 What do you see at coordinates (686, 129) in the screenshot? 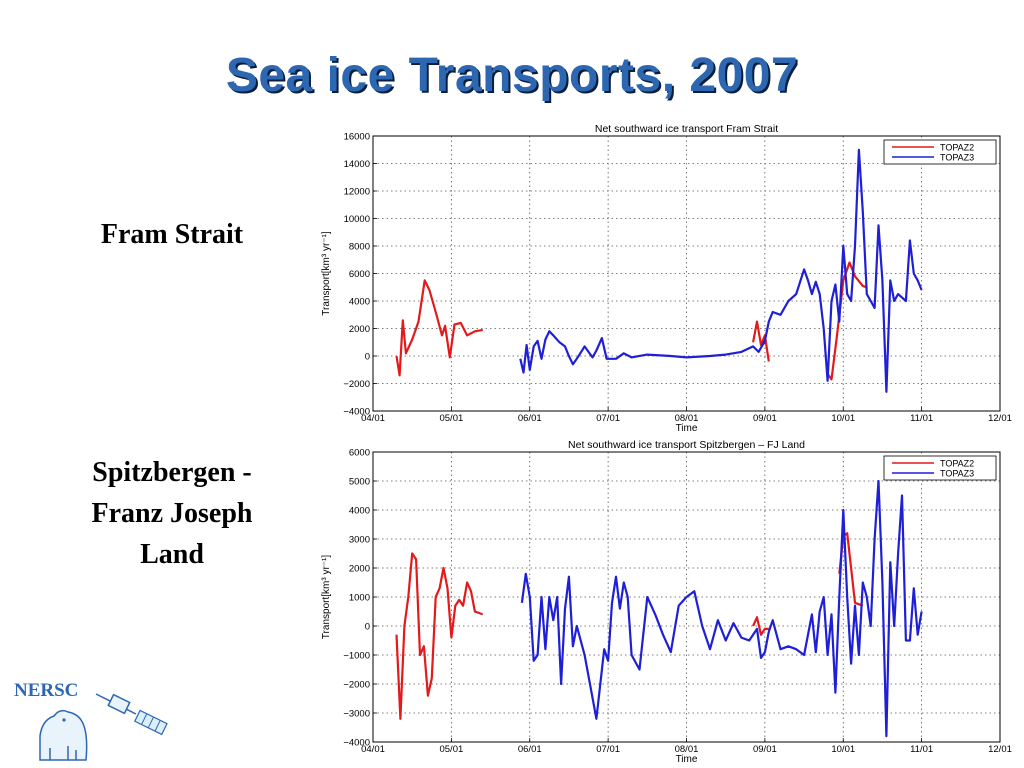
I see `chart-title: Net southward ice transport Fram Strait` at bounding box center [686, 129].